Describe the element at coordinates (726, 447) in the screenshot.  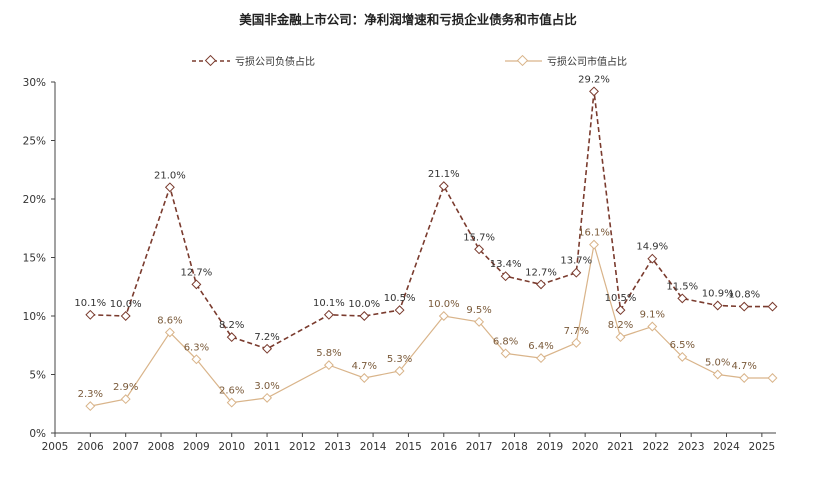
I see `x-tick-label: 2024` at that location.